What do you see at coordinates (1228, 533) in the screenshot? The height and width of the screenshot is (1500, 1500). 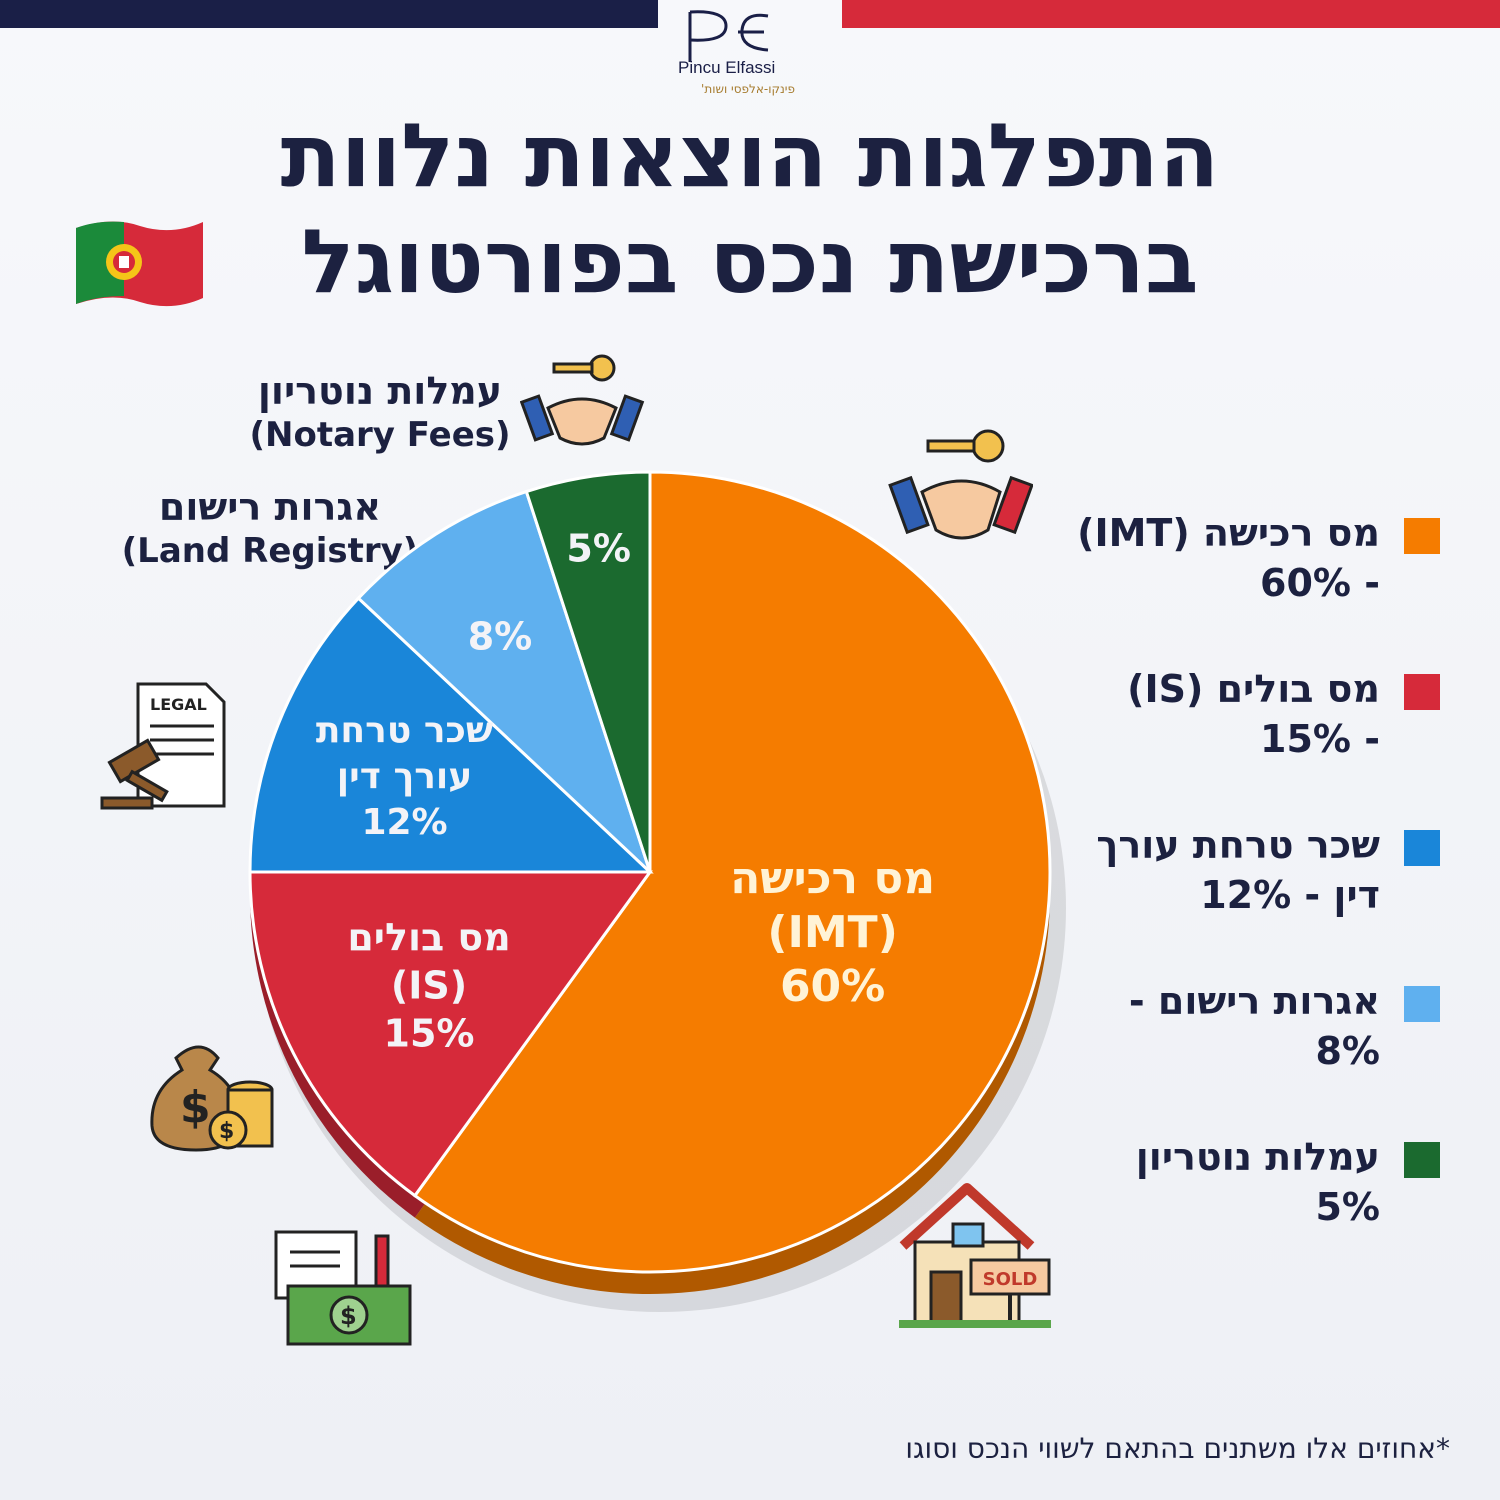 I see `legend-label-imt: מס רכישה (IMT)` at bounding box center [1228, 533].